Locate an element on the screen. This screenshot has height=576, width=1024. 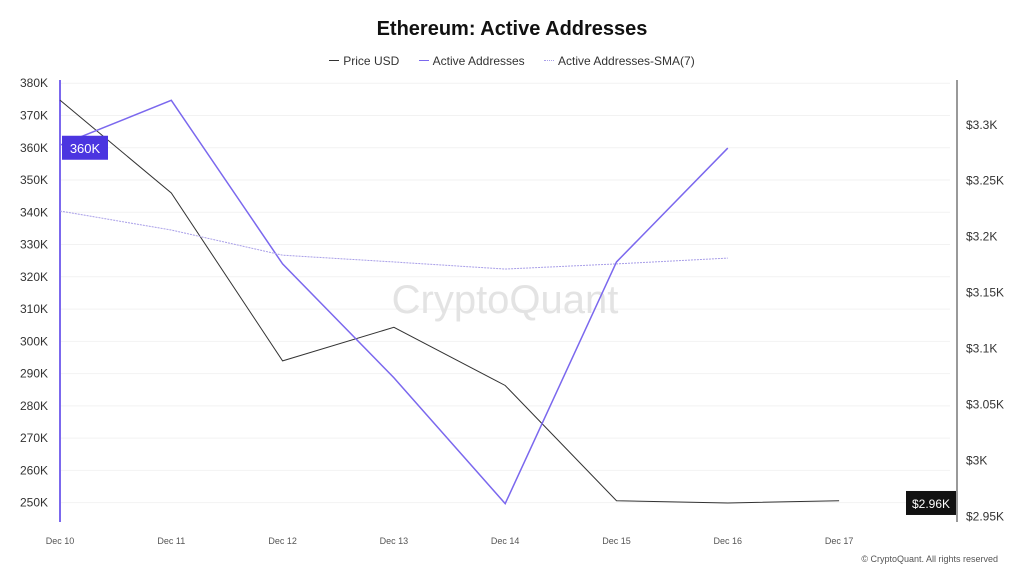
right-tick-label: $3.1K is located at coordinates (981, 349).